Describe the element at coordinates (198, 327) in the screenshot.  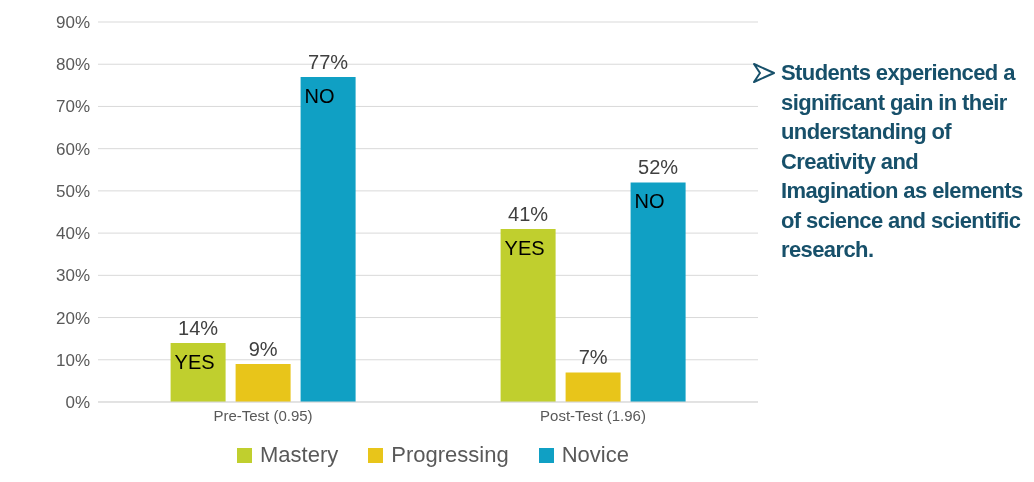
I see `data-label: 14%` at that location.